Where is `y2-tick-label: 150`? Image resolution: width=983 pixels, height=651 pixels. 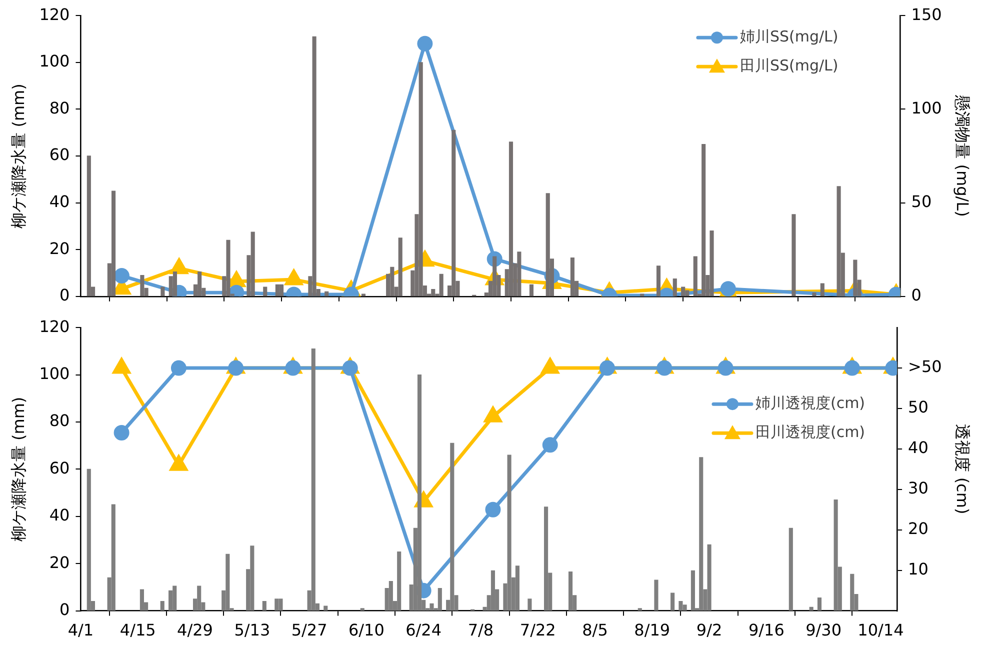 y2-tick-label: 150 is located at coordinates (926, 14).